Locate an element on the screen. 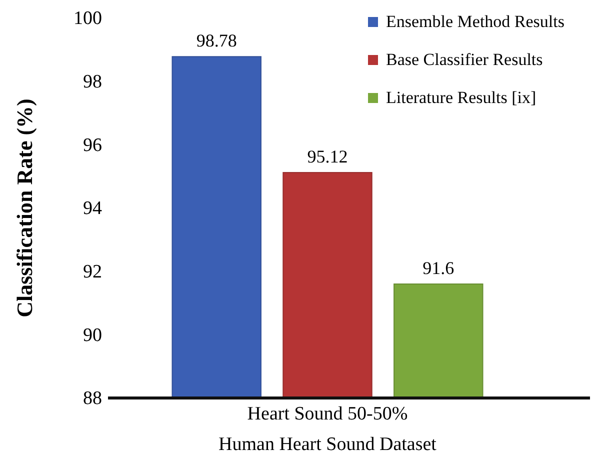 This screenshot has height=454, width=600. x-tick-label: Heart Sound 50-50% is located at coordinates (327, 413).